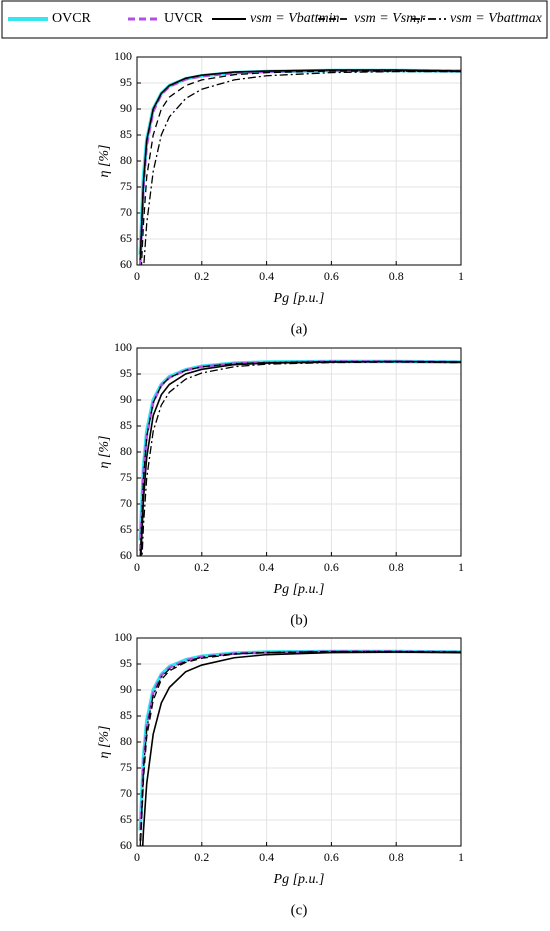 The height and width of the screenshot is (931, 550). Describe the element at coordinates (72, 18) in the screenshot. I see `legend-label: OVCR` at that location.